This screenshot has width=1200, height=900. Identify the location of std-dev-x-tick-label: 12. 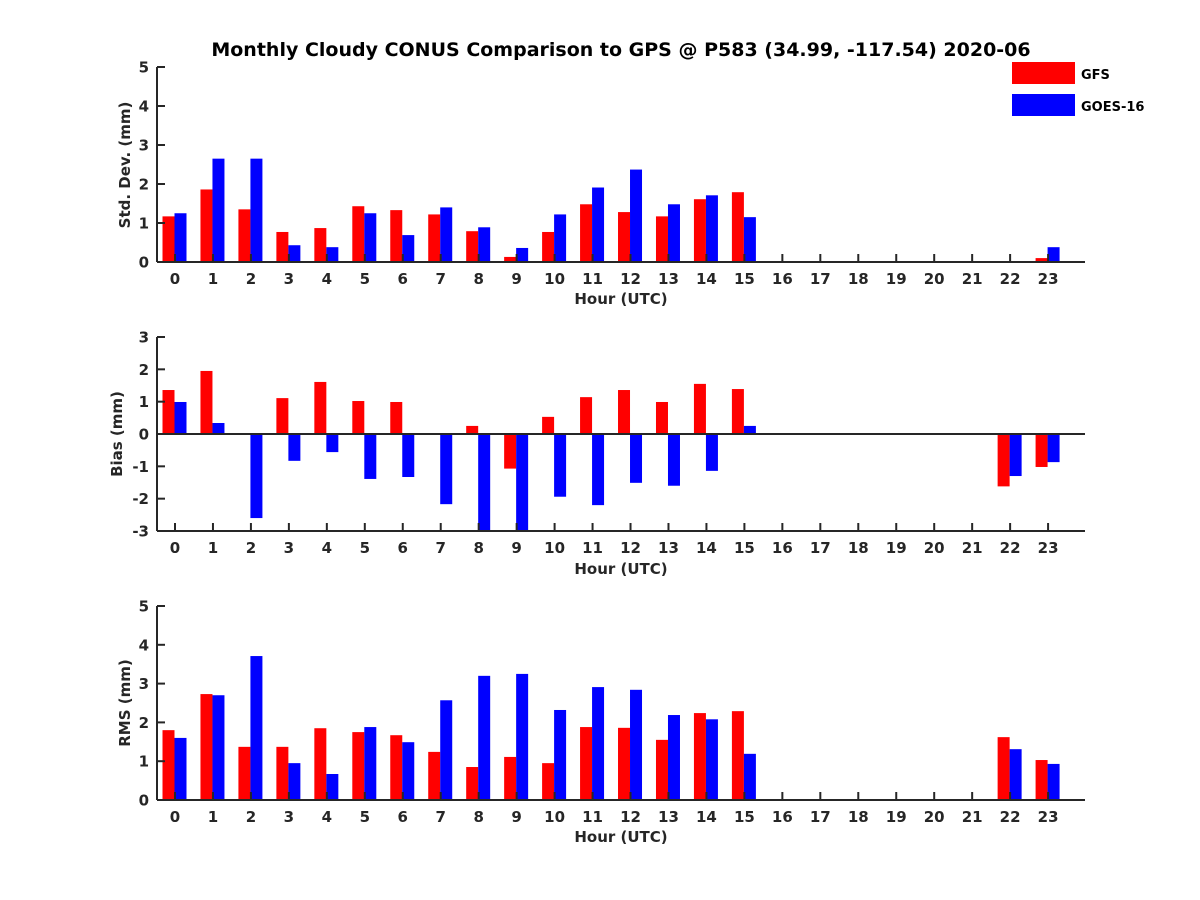
(630, 279).